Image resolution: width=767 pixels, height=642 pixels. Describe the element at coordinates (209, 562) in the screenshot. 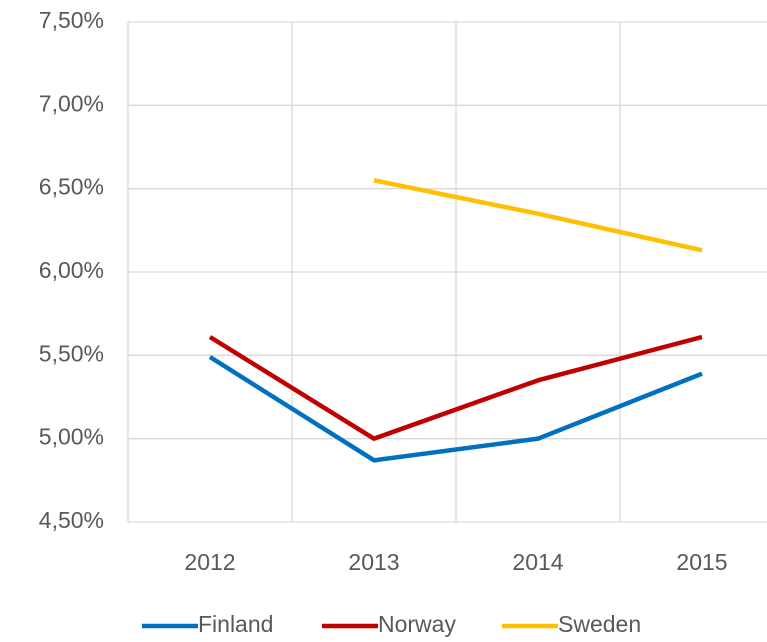

I see `x-tick-label: 2012` at that location.